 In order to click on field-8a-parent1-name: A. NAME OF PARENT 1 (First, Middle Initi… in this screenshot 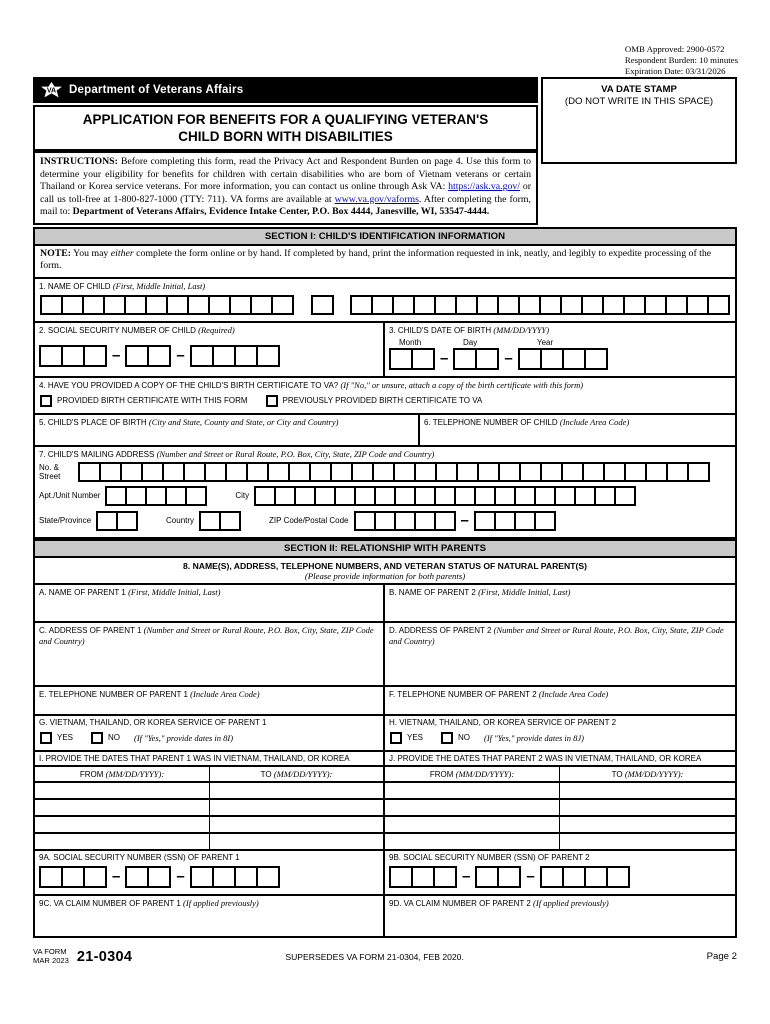, I will do `click(210, 602)`.